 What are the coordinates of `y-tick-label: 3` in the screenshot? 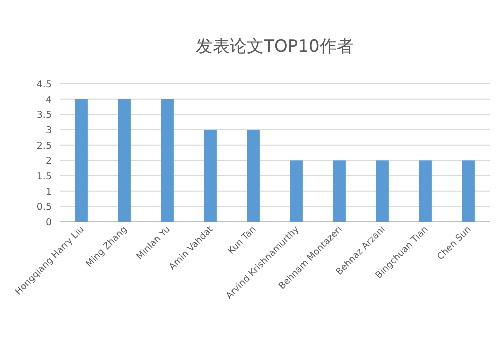 It's located at (49, 131).